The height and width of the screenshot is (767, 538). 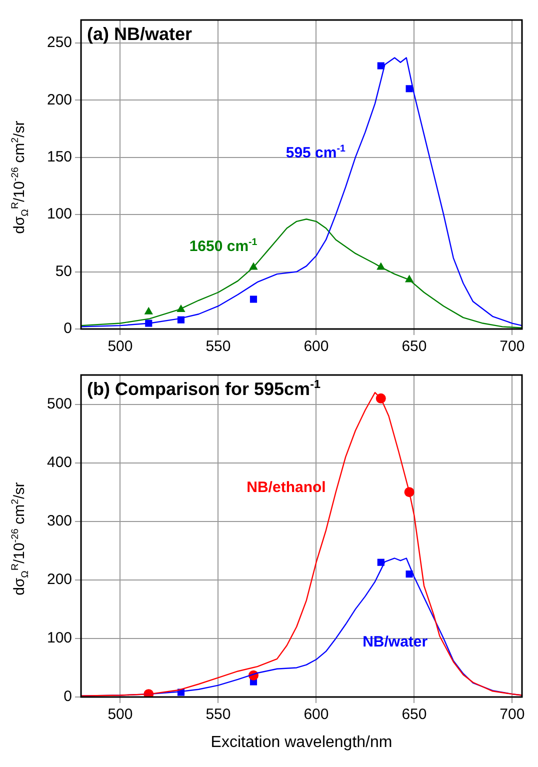 What do you see at coordinates (59, 462) in the screenshot?
I see `y-tick-label: 400` at bounding box center [59, 462].